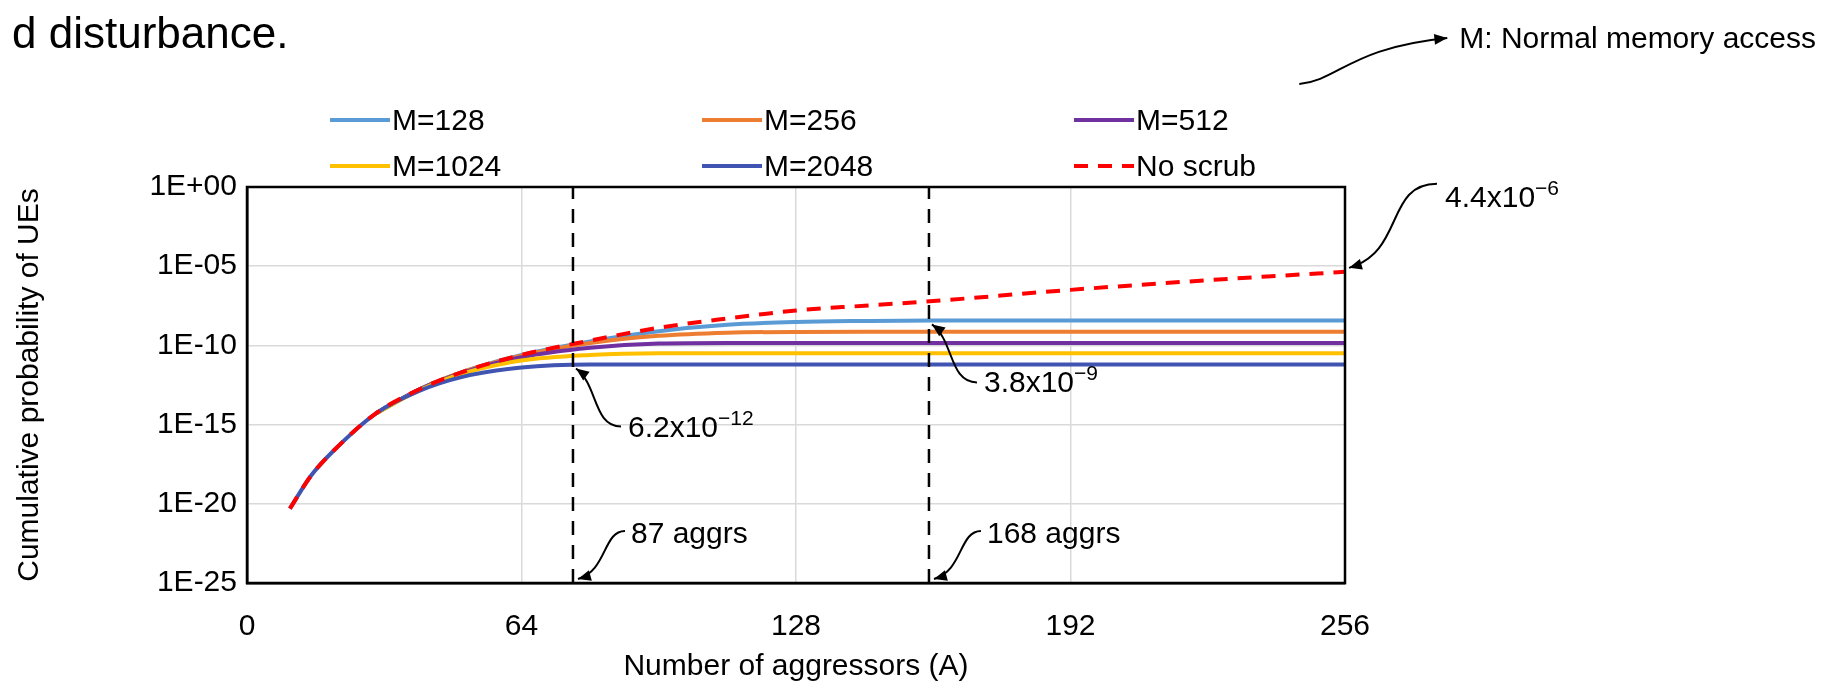 The width and height of the screenshot is (1836, 697). Describe the element at coordinates (196, 343) in the screenshot. I see `y-tick-label: 1E-10` at that location.